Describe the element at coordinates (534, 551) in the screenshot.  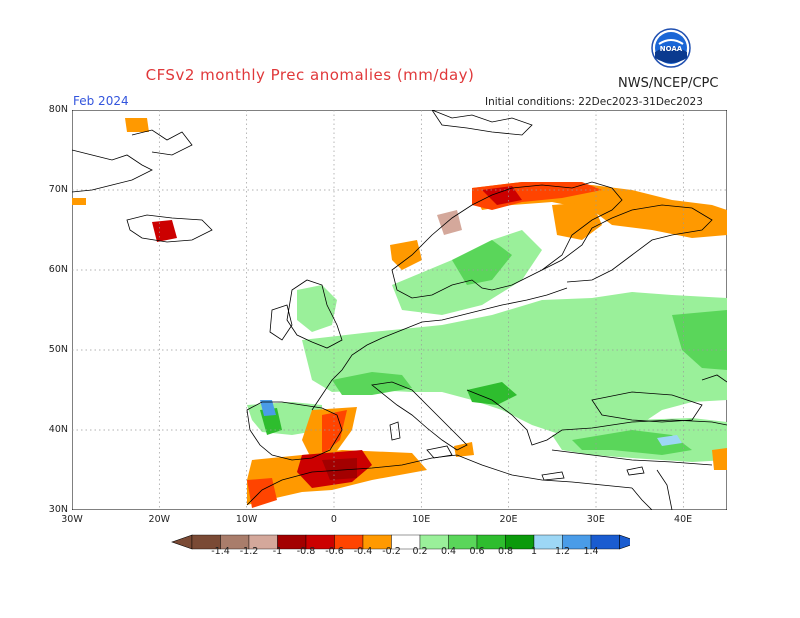
I see `legend-tick-label: 1` at that location.